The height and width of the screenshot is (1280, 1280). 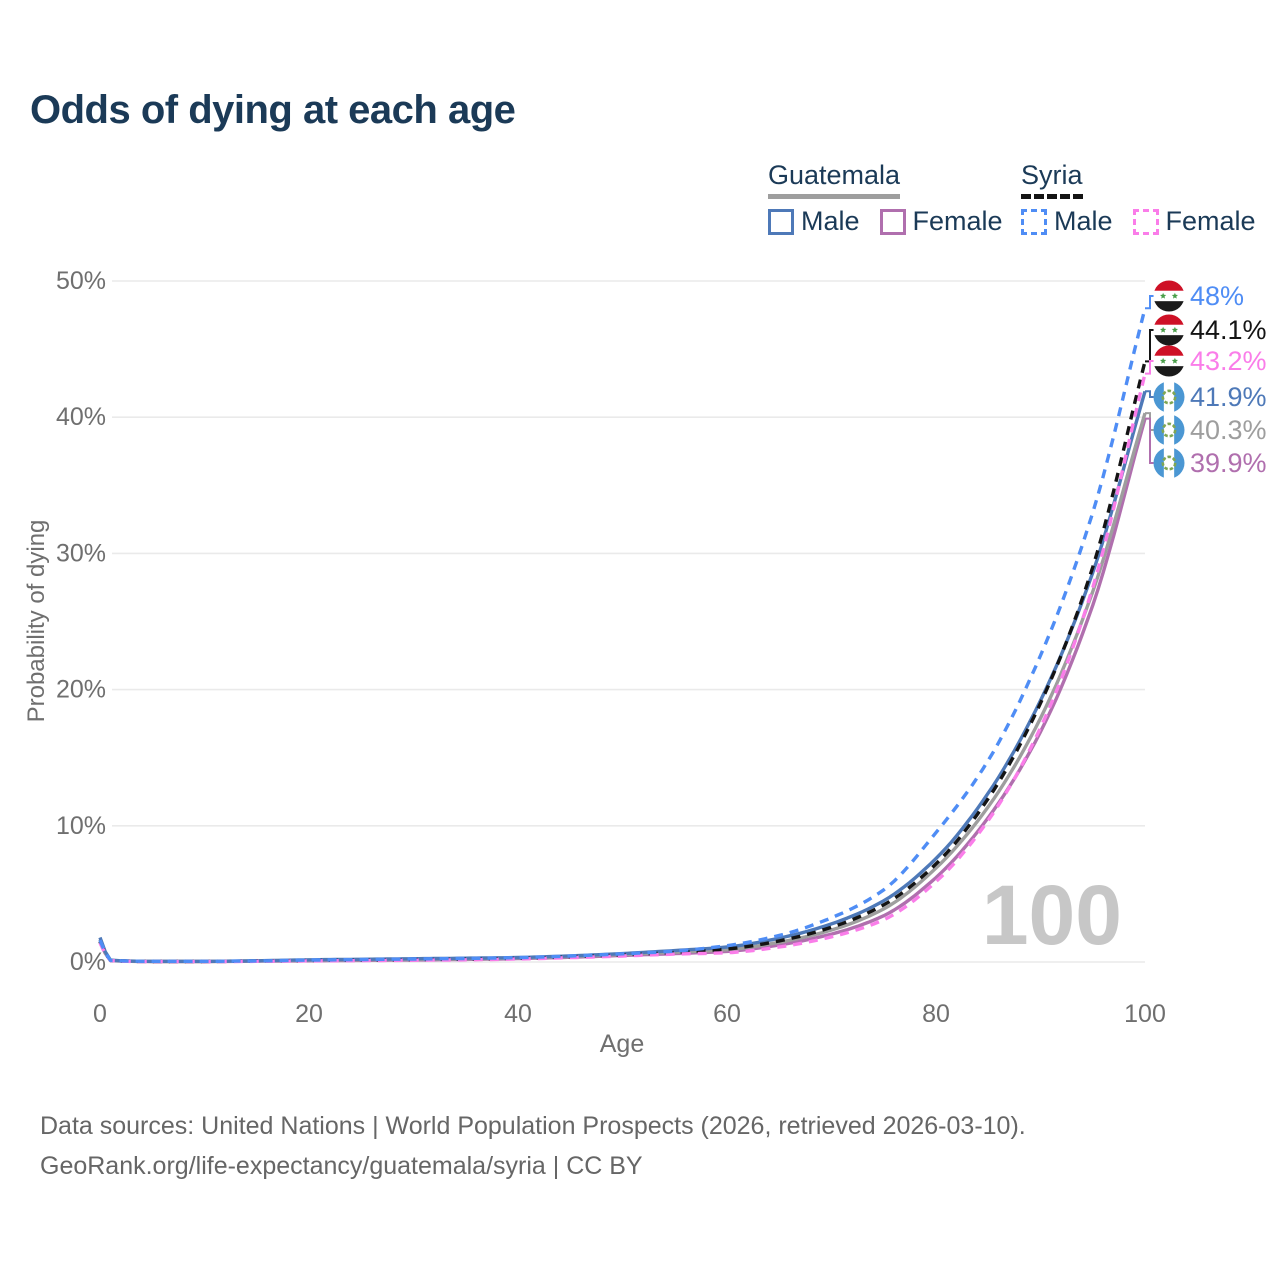 What do you see at coordinates (892, 221) in the screenshot?
I see `guatemala-female-swatch-icon` at bounding box center [892, 221].